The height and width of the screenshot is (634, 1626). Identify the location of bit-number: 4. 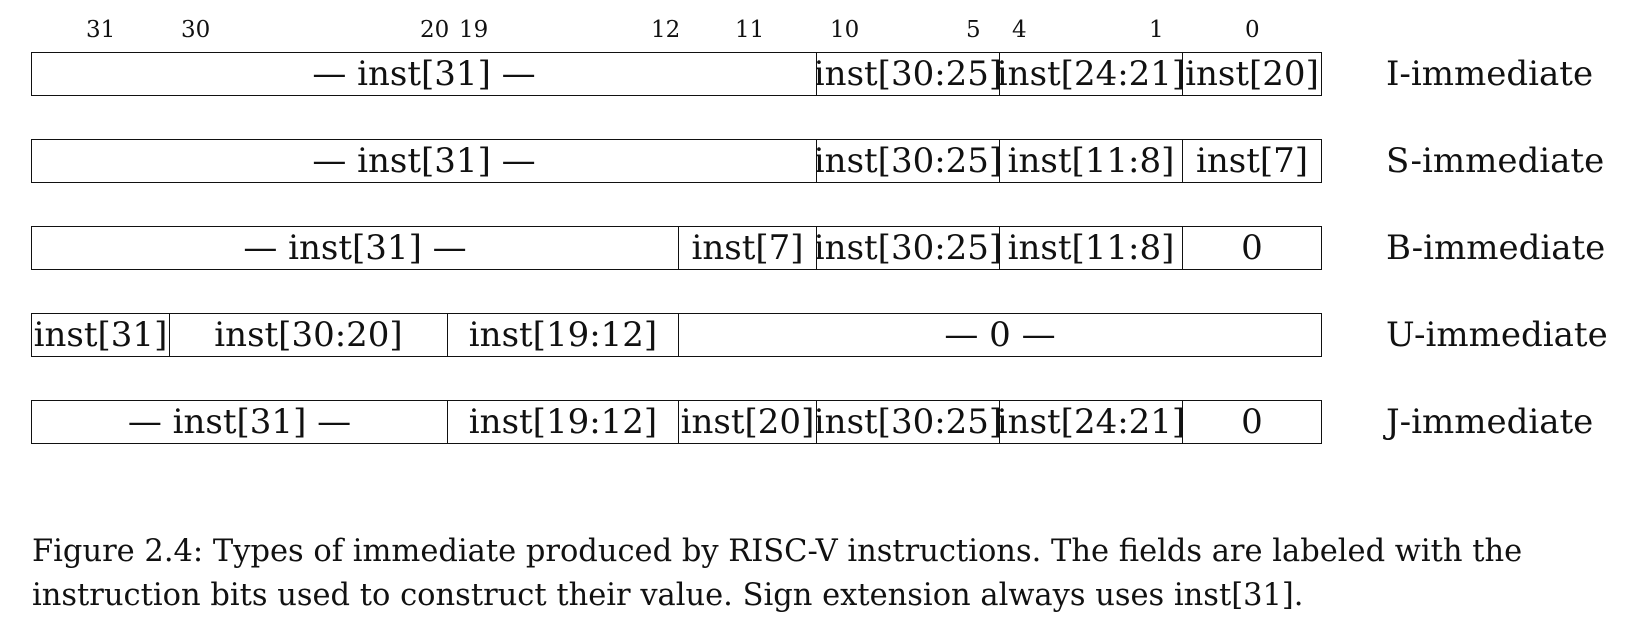
(1019, 30).